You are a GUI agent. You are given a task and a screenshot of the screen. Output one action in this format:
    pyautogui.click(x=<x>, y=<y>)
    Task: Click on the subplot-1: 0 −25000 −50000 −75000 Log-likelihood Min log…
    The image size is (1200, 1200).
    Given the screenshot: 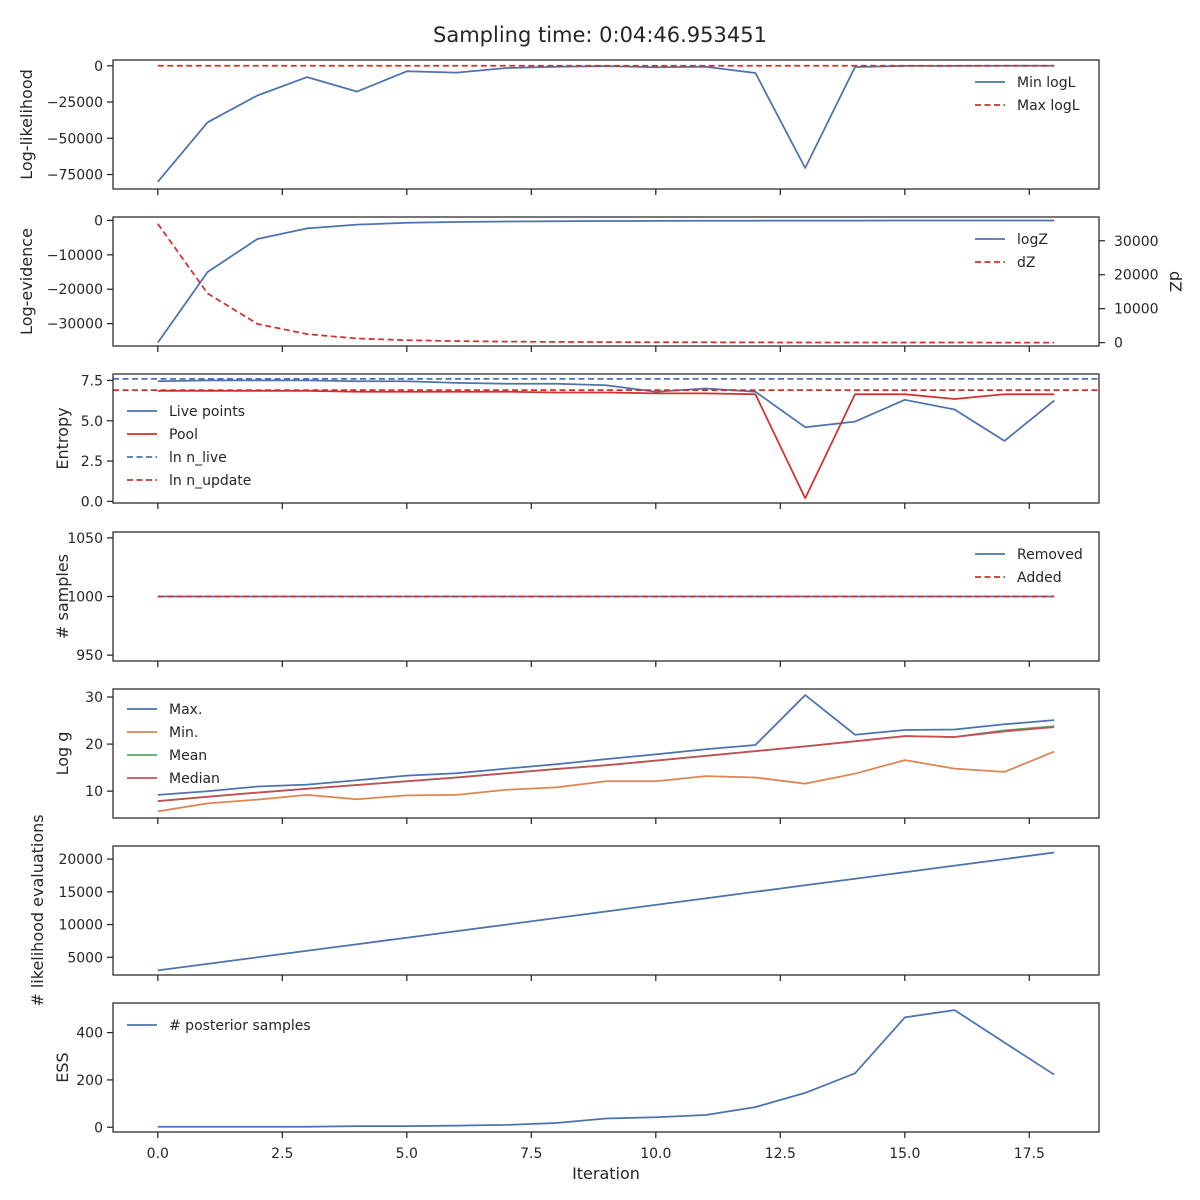 What is the action you would take?
    pyautogui.click(x=558, y=127)
    